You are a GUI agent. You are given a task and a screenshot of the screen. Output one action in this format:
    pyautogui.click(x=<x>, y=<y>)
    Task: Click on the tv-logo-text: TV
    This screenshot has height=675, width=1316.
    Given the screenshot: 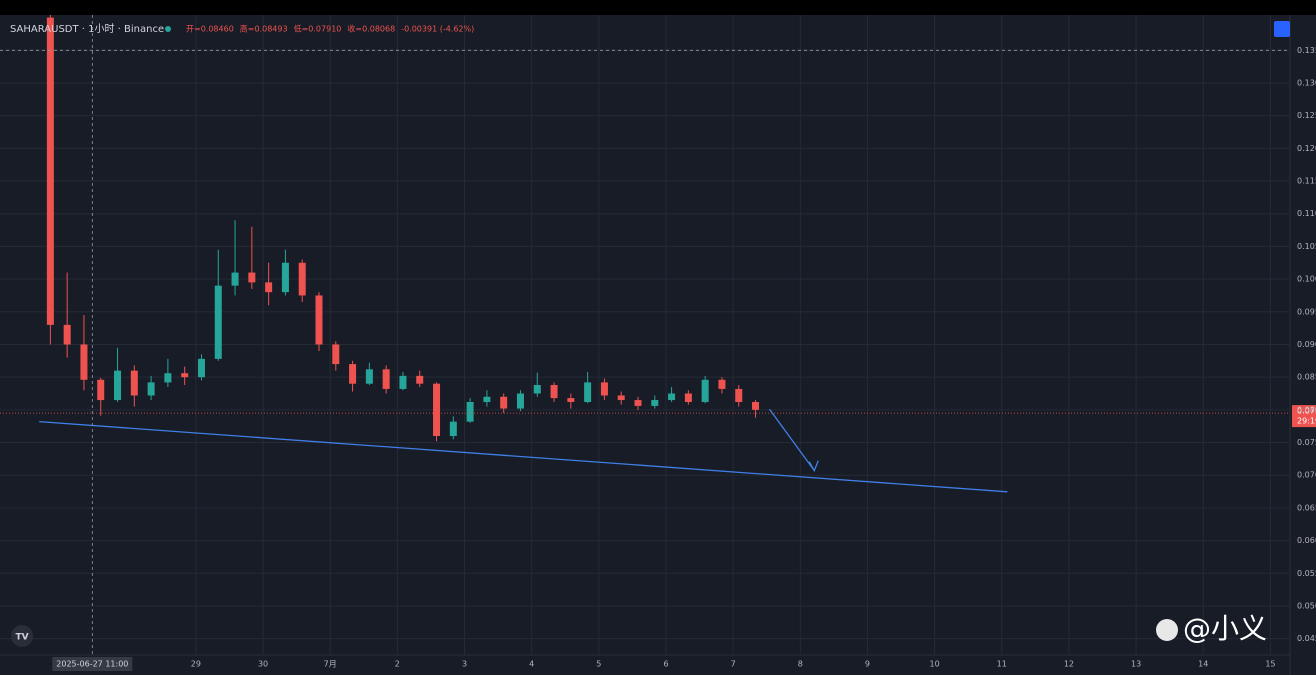 What is the action you would take?
    pyautogui.click(x=21, y=638)
    